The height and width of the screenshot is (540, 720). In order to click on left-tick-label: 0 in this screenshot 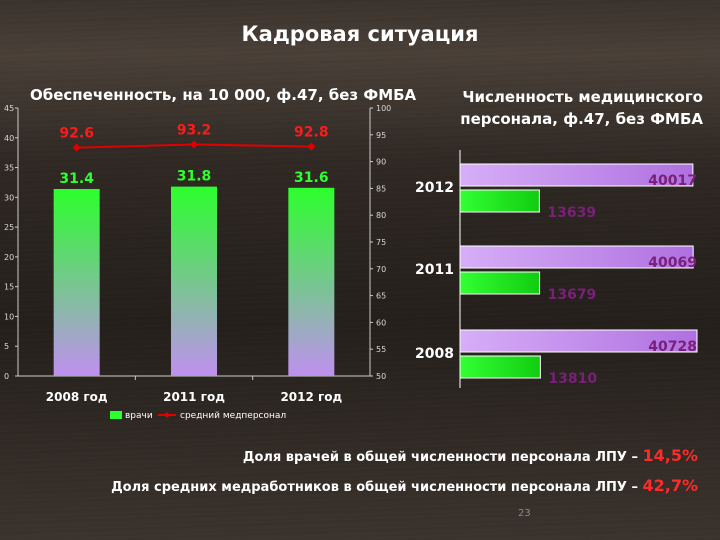, I will do `click(6, 376)`.